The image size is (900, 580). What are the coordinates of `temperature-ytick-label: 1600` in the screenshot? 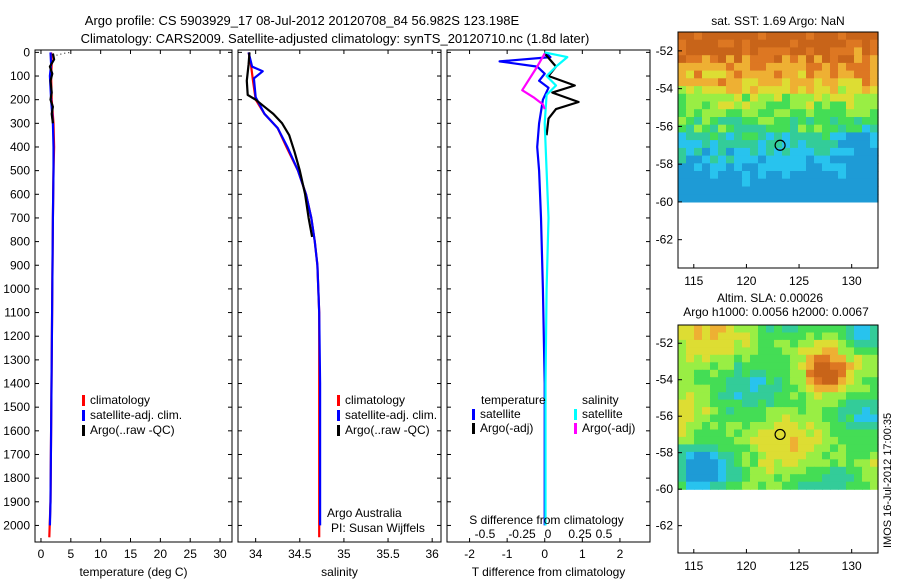 It's located at (16, 431).